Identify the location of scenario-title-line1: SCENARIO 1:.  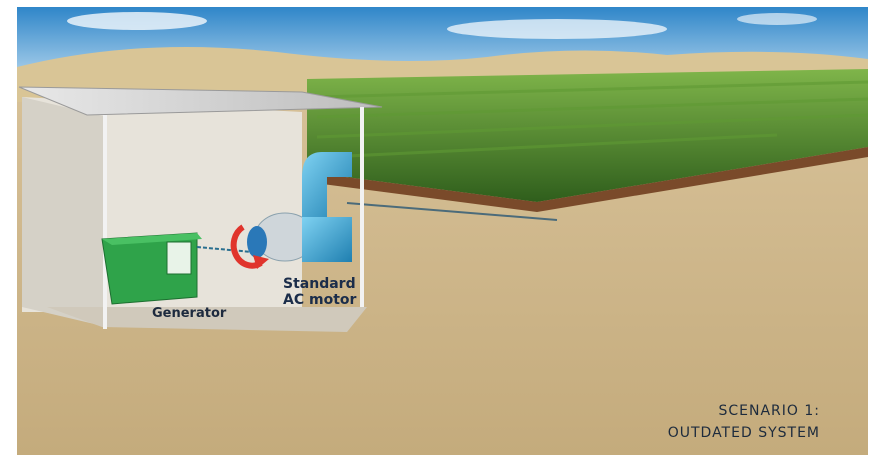
(769, 411).